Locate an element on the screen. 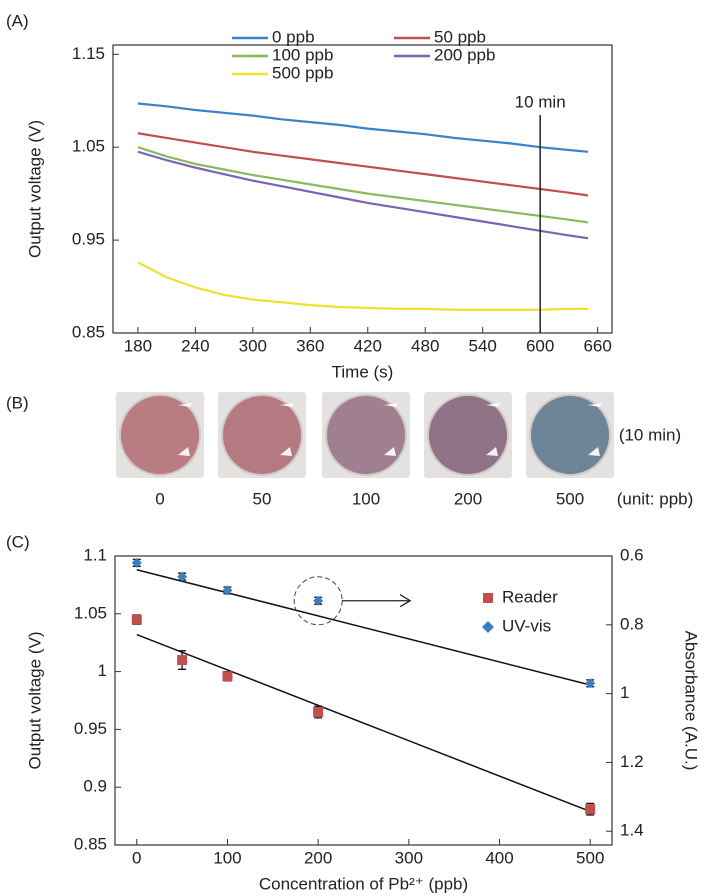 This screenshot has width=715, height=896. y-tick-label: 1 is located at coordinates (102, 670).